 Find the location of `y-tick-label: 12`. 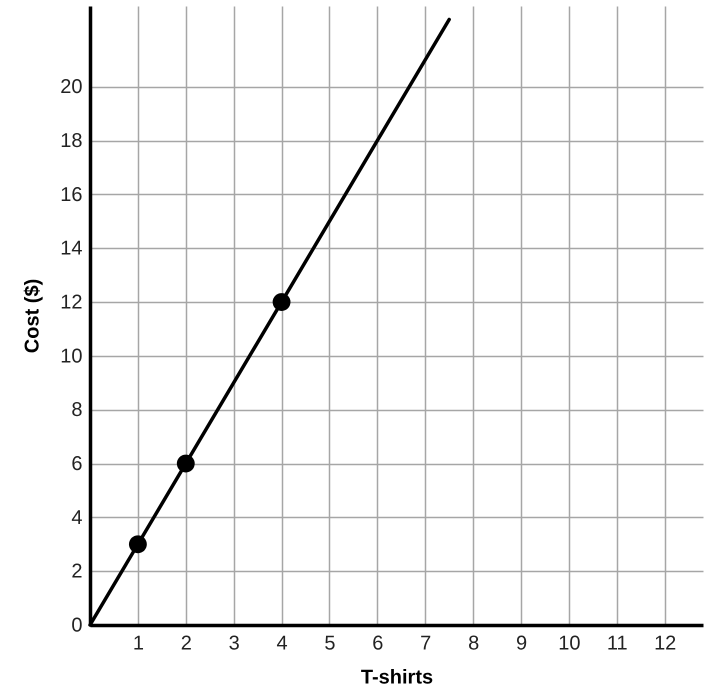

y-tick-label: 12 is located at coordinates (71, 303).